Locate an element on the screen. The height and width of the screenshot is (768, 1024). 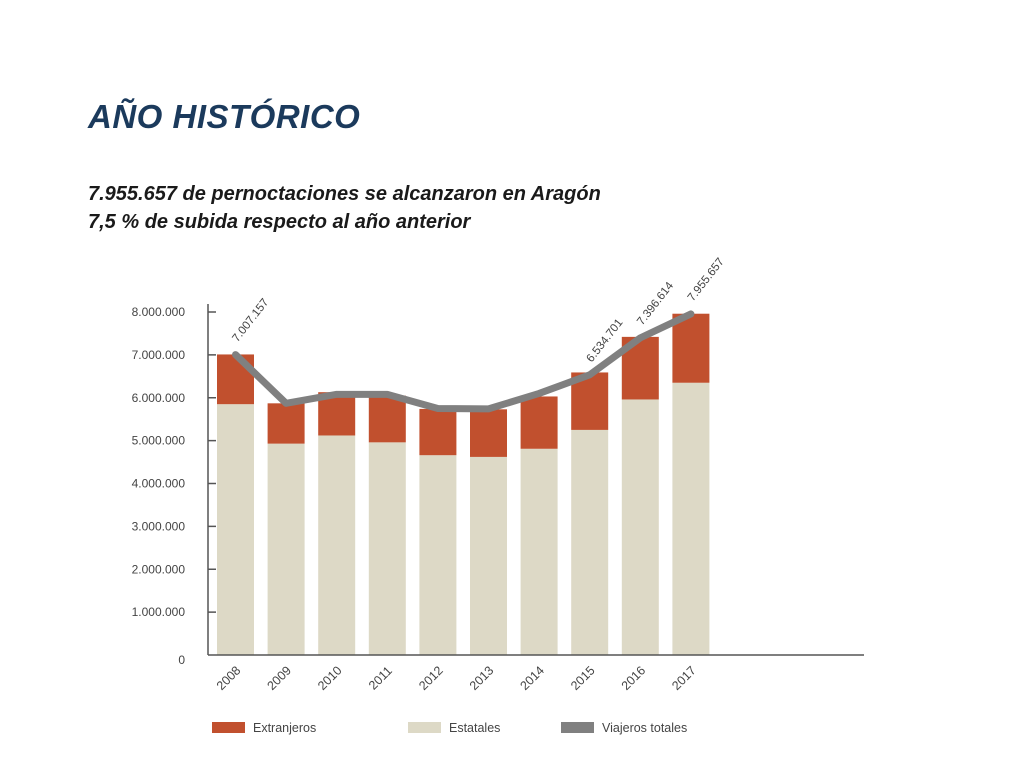
legend-swatch-estatales is located at coordinates (424, 727).